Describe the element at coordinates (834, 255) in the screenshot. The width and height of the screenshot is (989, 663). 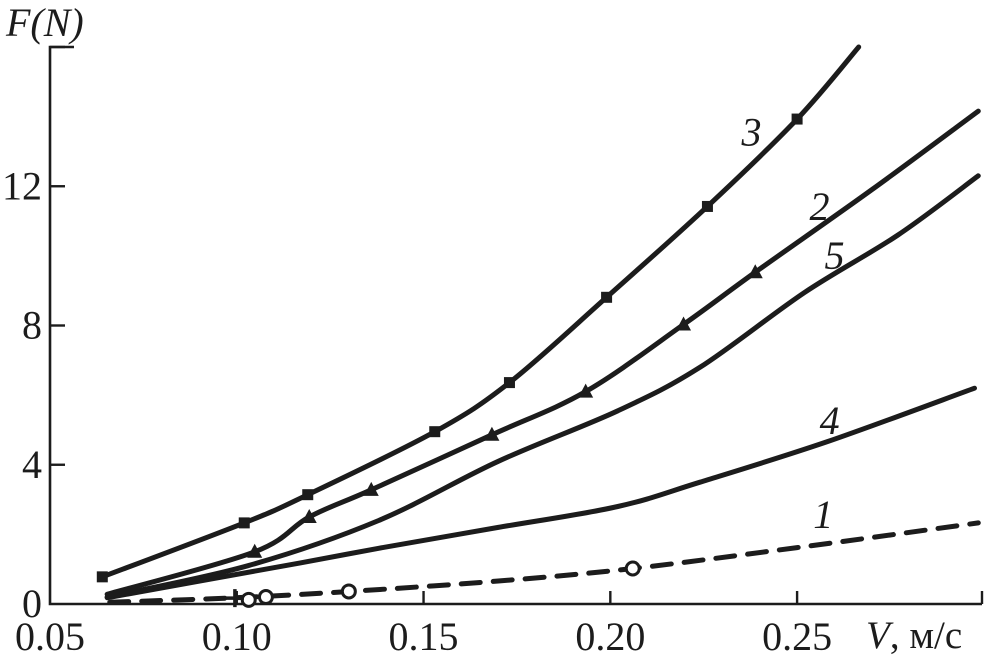
I see `curve-label-5: 5` at that location.